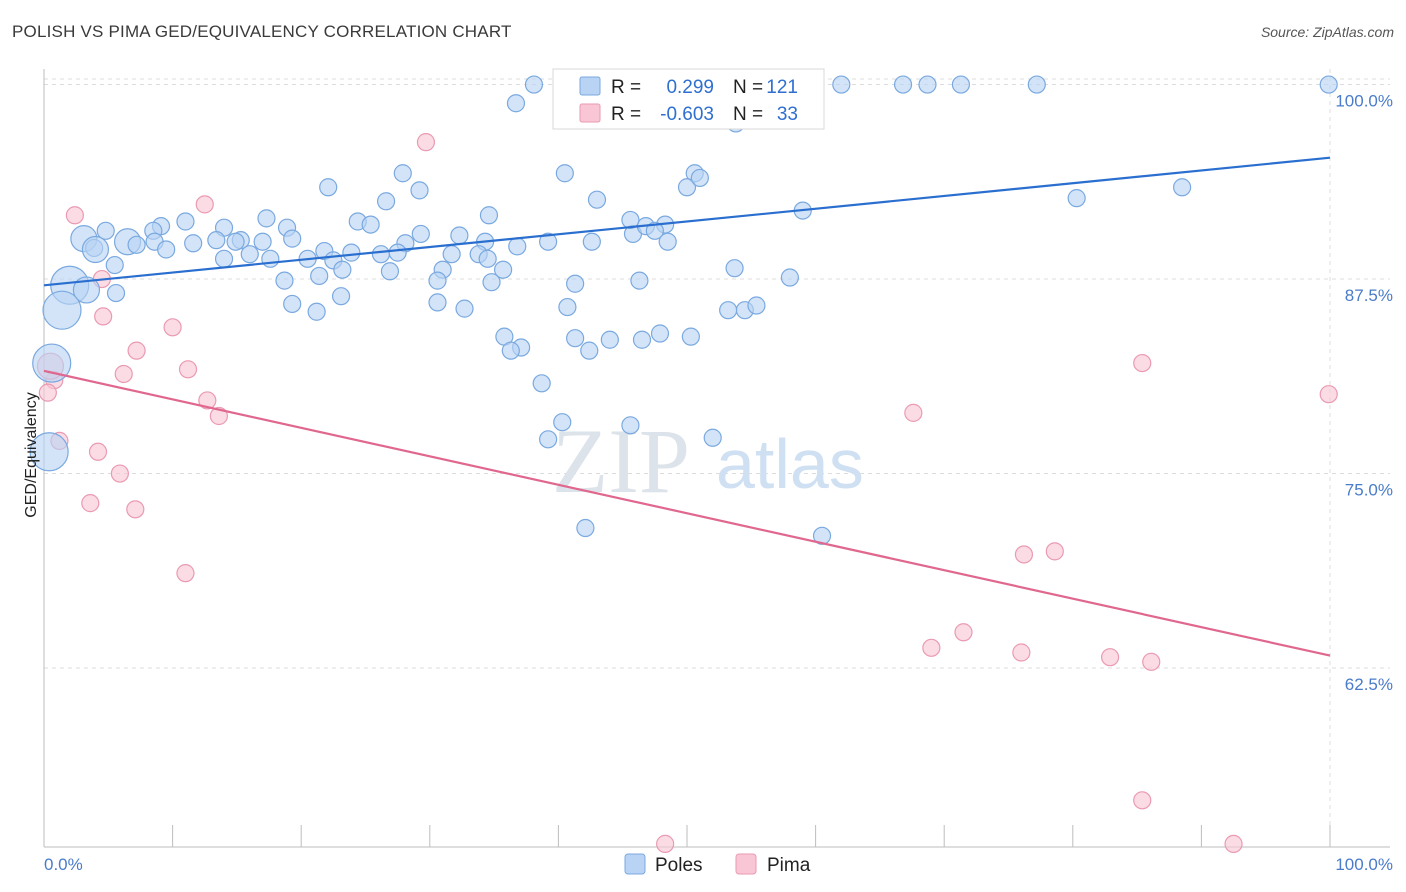 Image resolution: width=1406 pixels, height=892 pixels. Describe the element at coordinates (1369, 295) in the screenshot. I see `y-tick-label: 87.5%` at that location.